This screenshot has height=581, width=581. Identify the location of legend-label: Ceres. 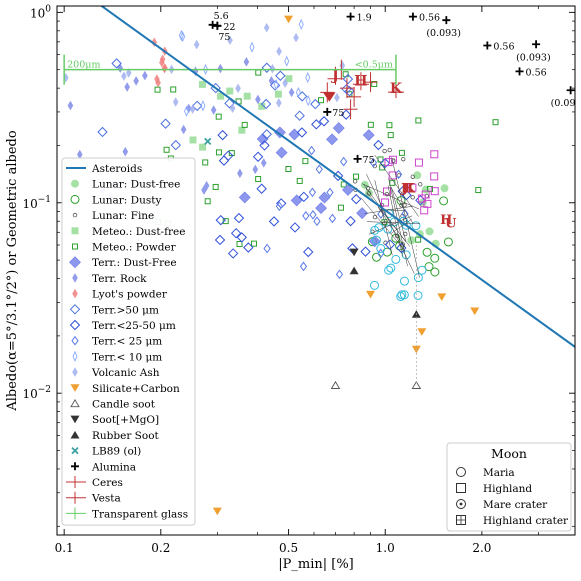
(107, 483).